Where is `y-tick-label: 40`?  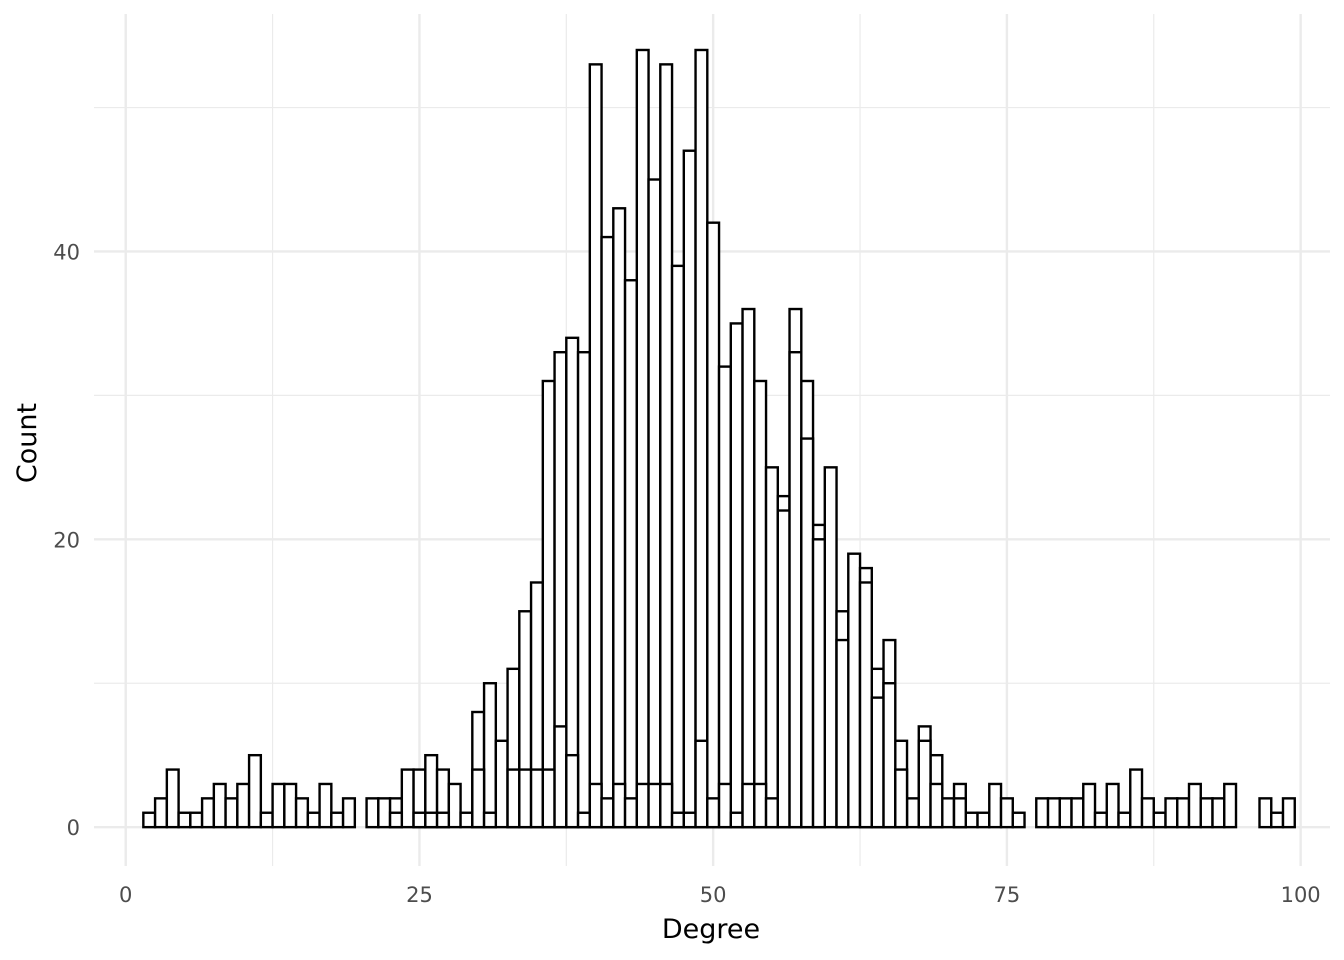 y-tick-label: 40 is located at coordinates (66, 252).